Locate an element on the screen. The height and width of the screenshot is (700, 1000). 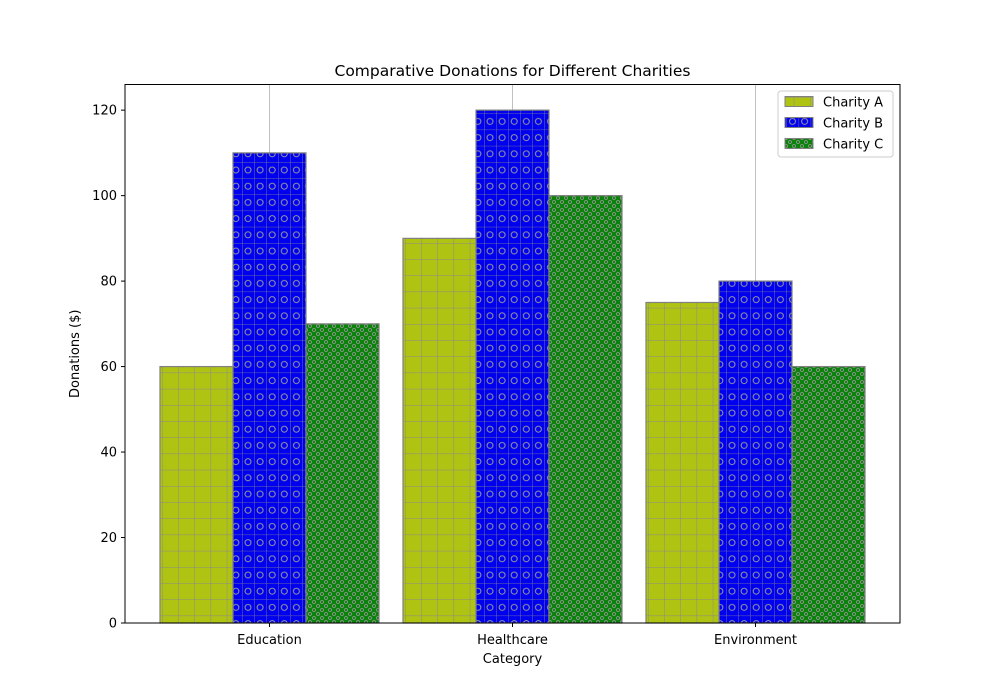
x-axis-title: Category is located at coordinates (513, 659).